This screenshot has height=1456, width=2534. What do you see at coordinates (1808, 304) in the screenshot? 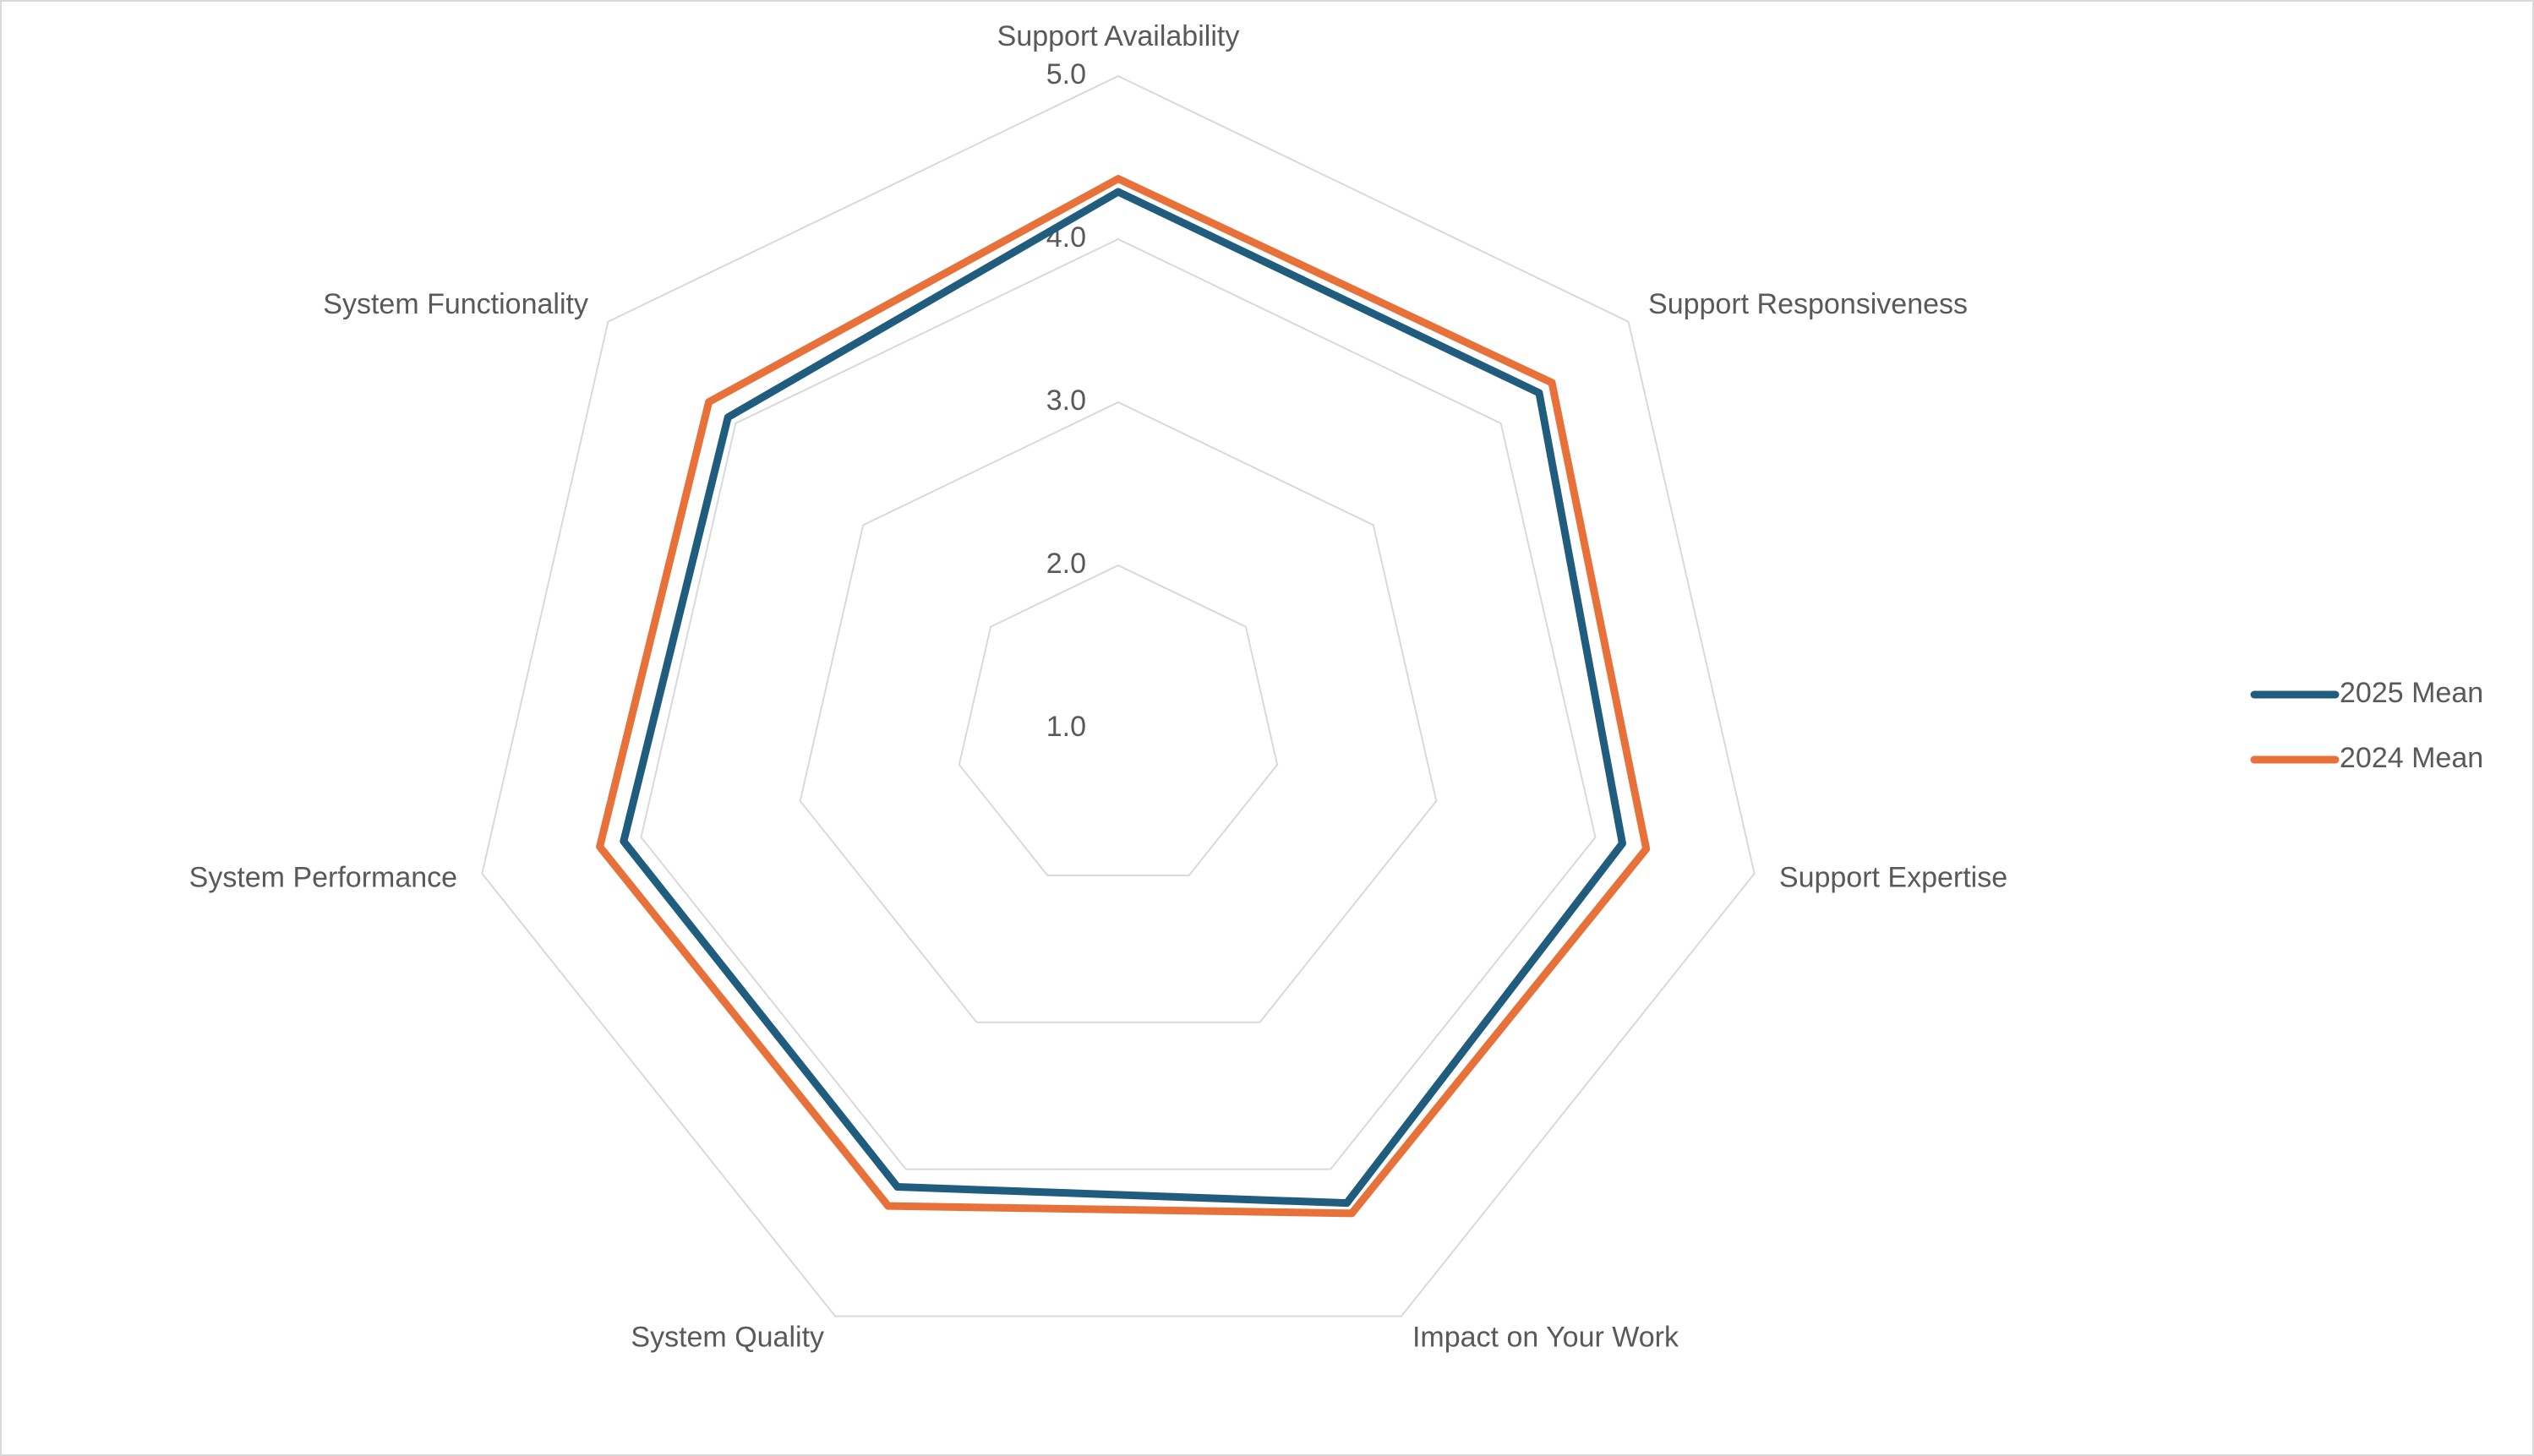
I see `category-label: Support Responsiveness` at bounding box center [1808, 304].